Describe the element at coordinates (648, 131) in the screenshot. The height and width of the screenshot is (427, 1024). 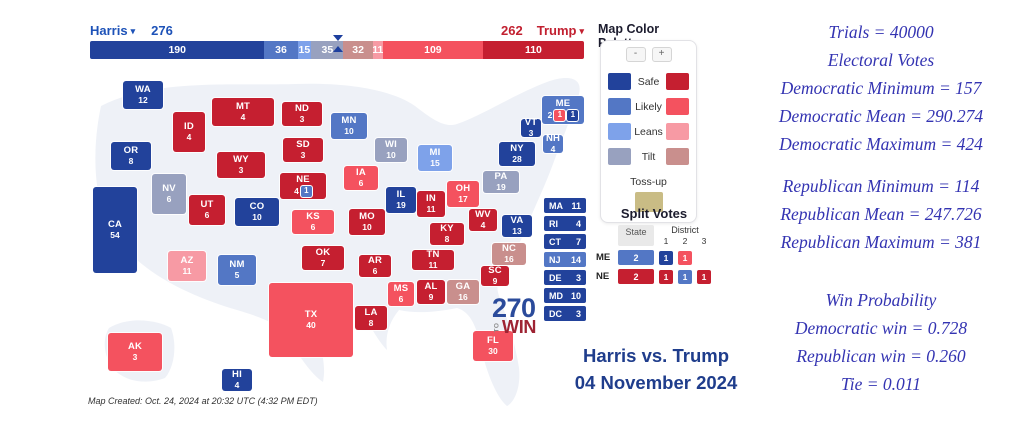
I see `map-color-palette-panel: - + Safe Likely Leans Tilt Toss-up` at that location.